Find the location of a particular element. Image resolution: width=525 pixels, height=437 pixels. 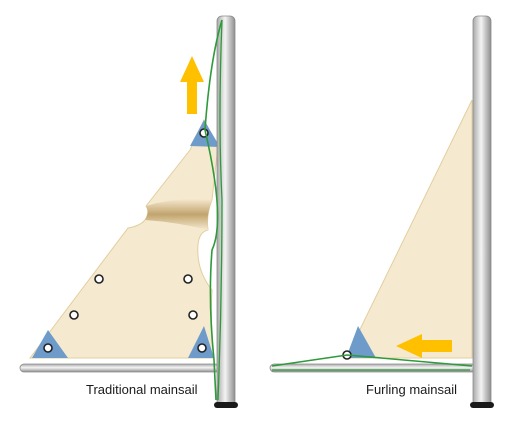

mast-right is located at coordinates (482, 211).